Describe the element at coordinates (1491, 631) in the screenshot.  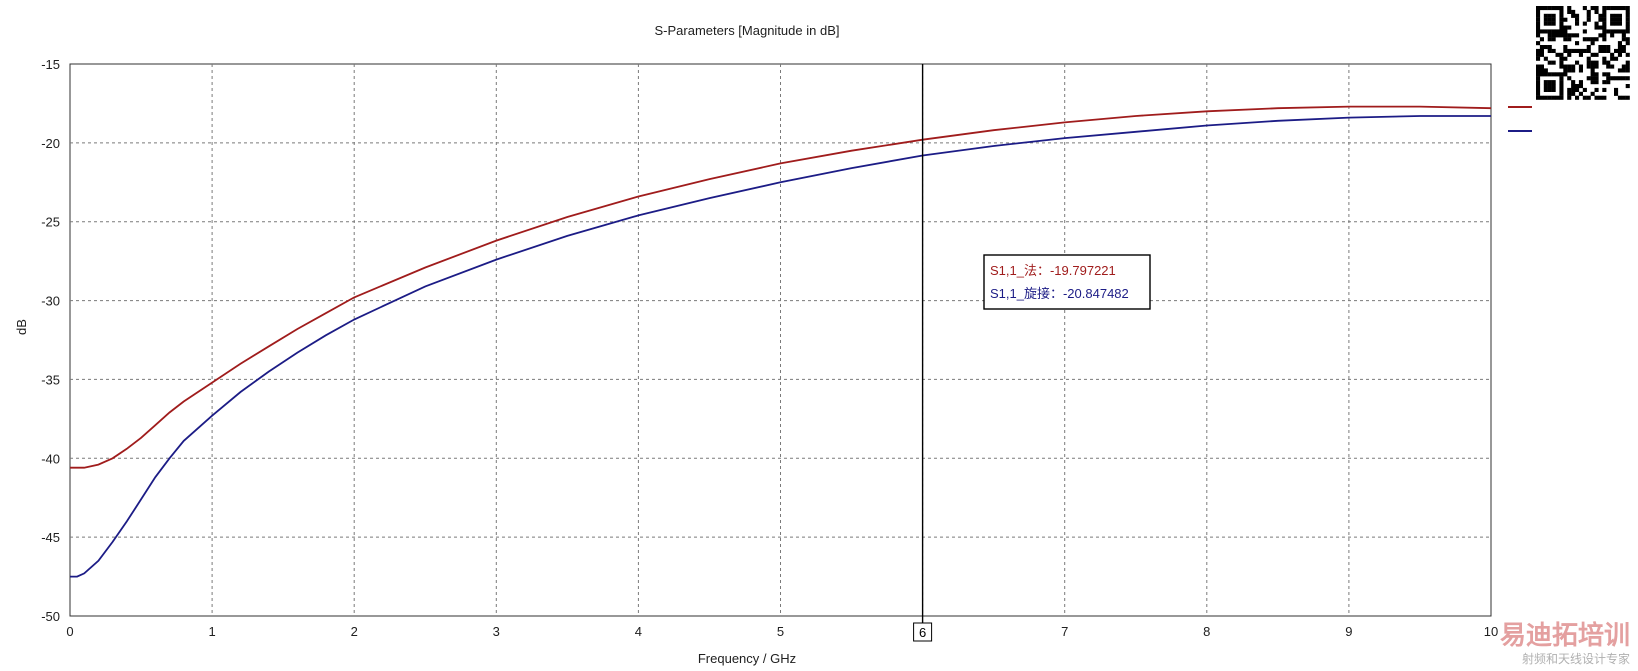
I see `x-tick-label: 10` at that location.